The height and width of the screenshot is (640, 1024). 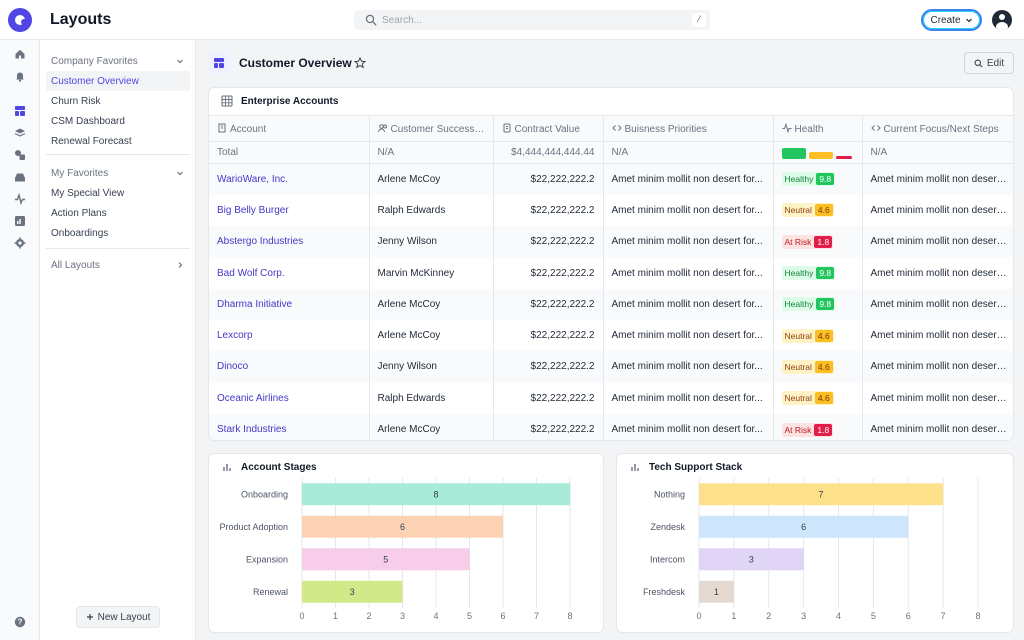 What do you see at coordinates (264, 494) in the screenshot?
I see `category-label: Onboarding` at bounding box center [264, 494].